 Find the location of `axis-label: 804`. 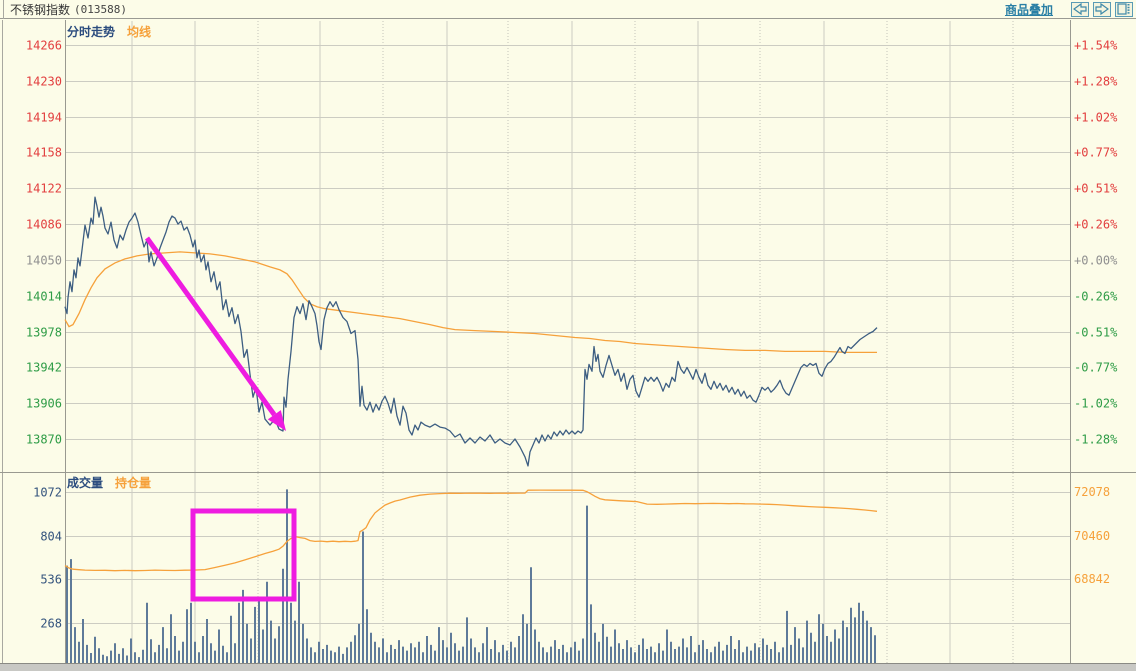

axis-label: 804 is located at coordinates (51, 537).